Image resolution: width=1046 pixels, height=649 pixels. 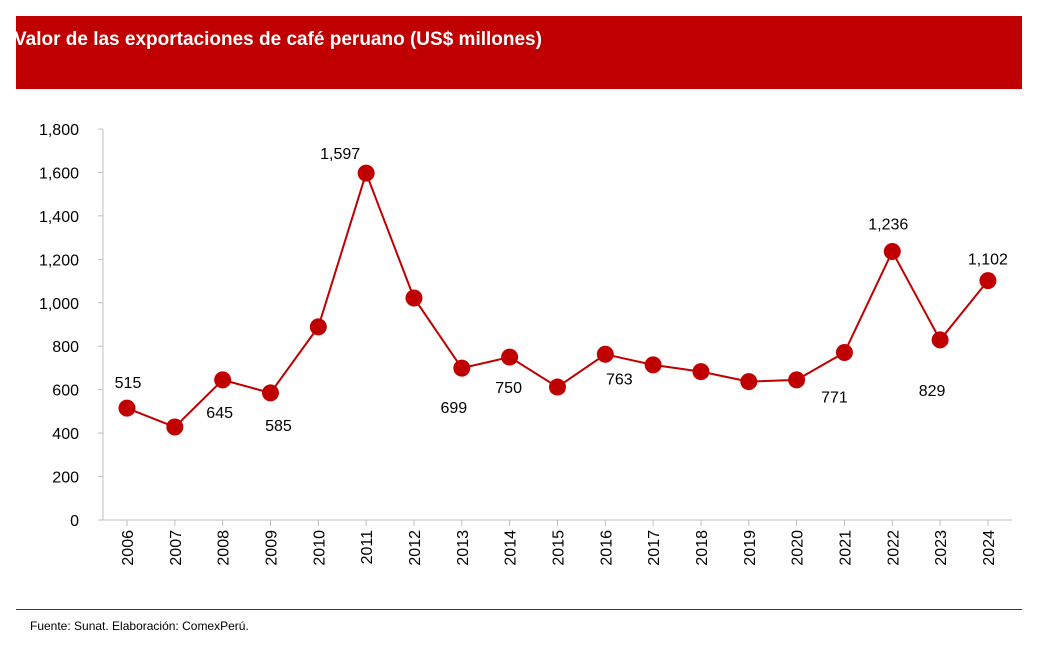 What do you see at coordinates (508, 388) in the screenshot?
I see `data-label: 750` at bounding box center [508, 388].